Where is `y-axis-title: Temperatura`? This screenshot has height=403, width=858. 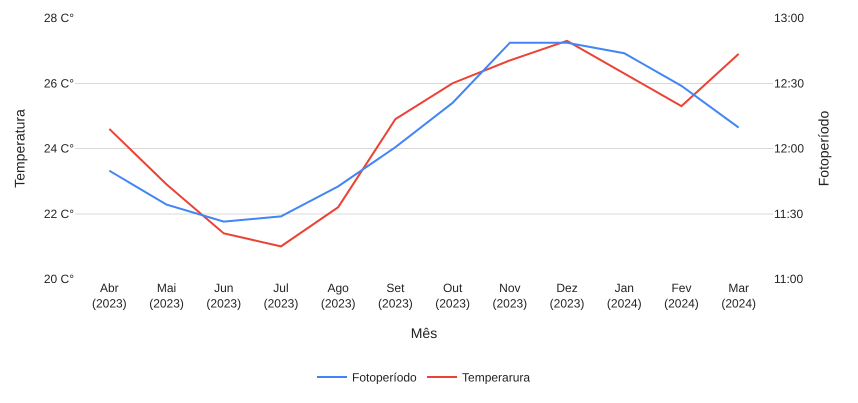 y-axis-title: Temperatura is located at coordinates (19, 148).